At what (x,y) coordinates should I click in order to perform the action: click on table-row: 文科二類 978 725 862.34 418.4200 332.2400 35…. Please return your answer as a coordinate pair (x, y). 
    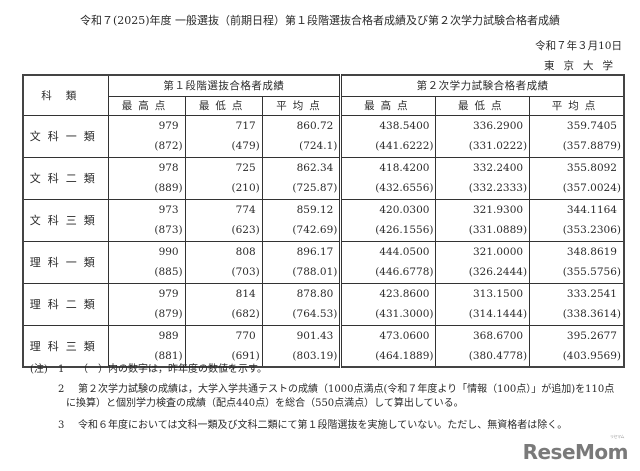
    Looking at the image, I should click on (323, 178).